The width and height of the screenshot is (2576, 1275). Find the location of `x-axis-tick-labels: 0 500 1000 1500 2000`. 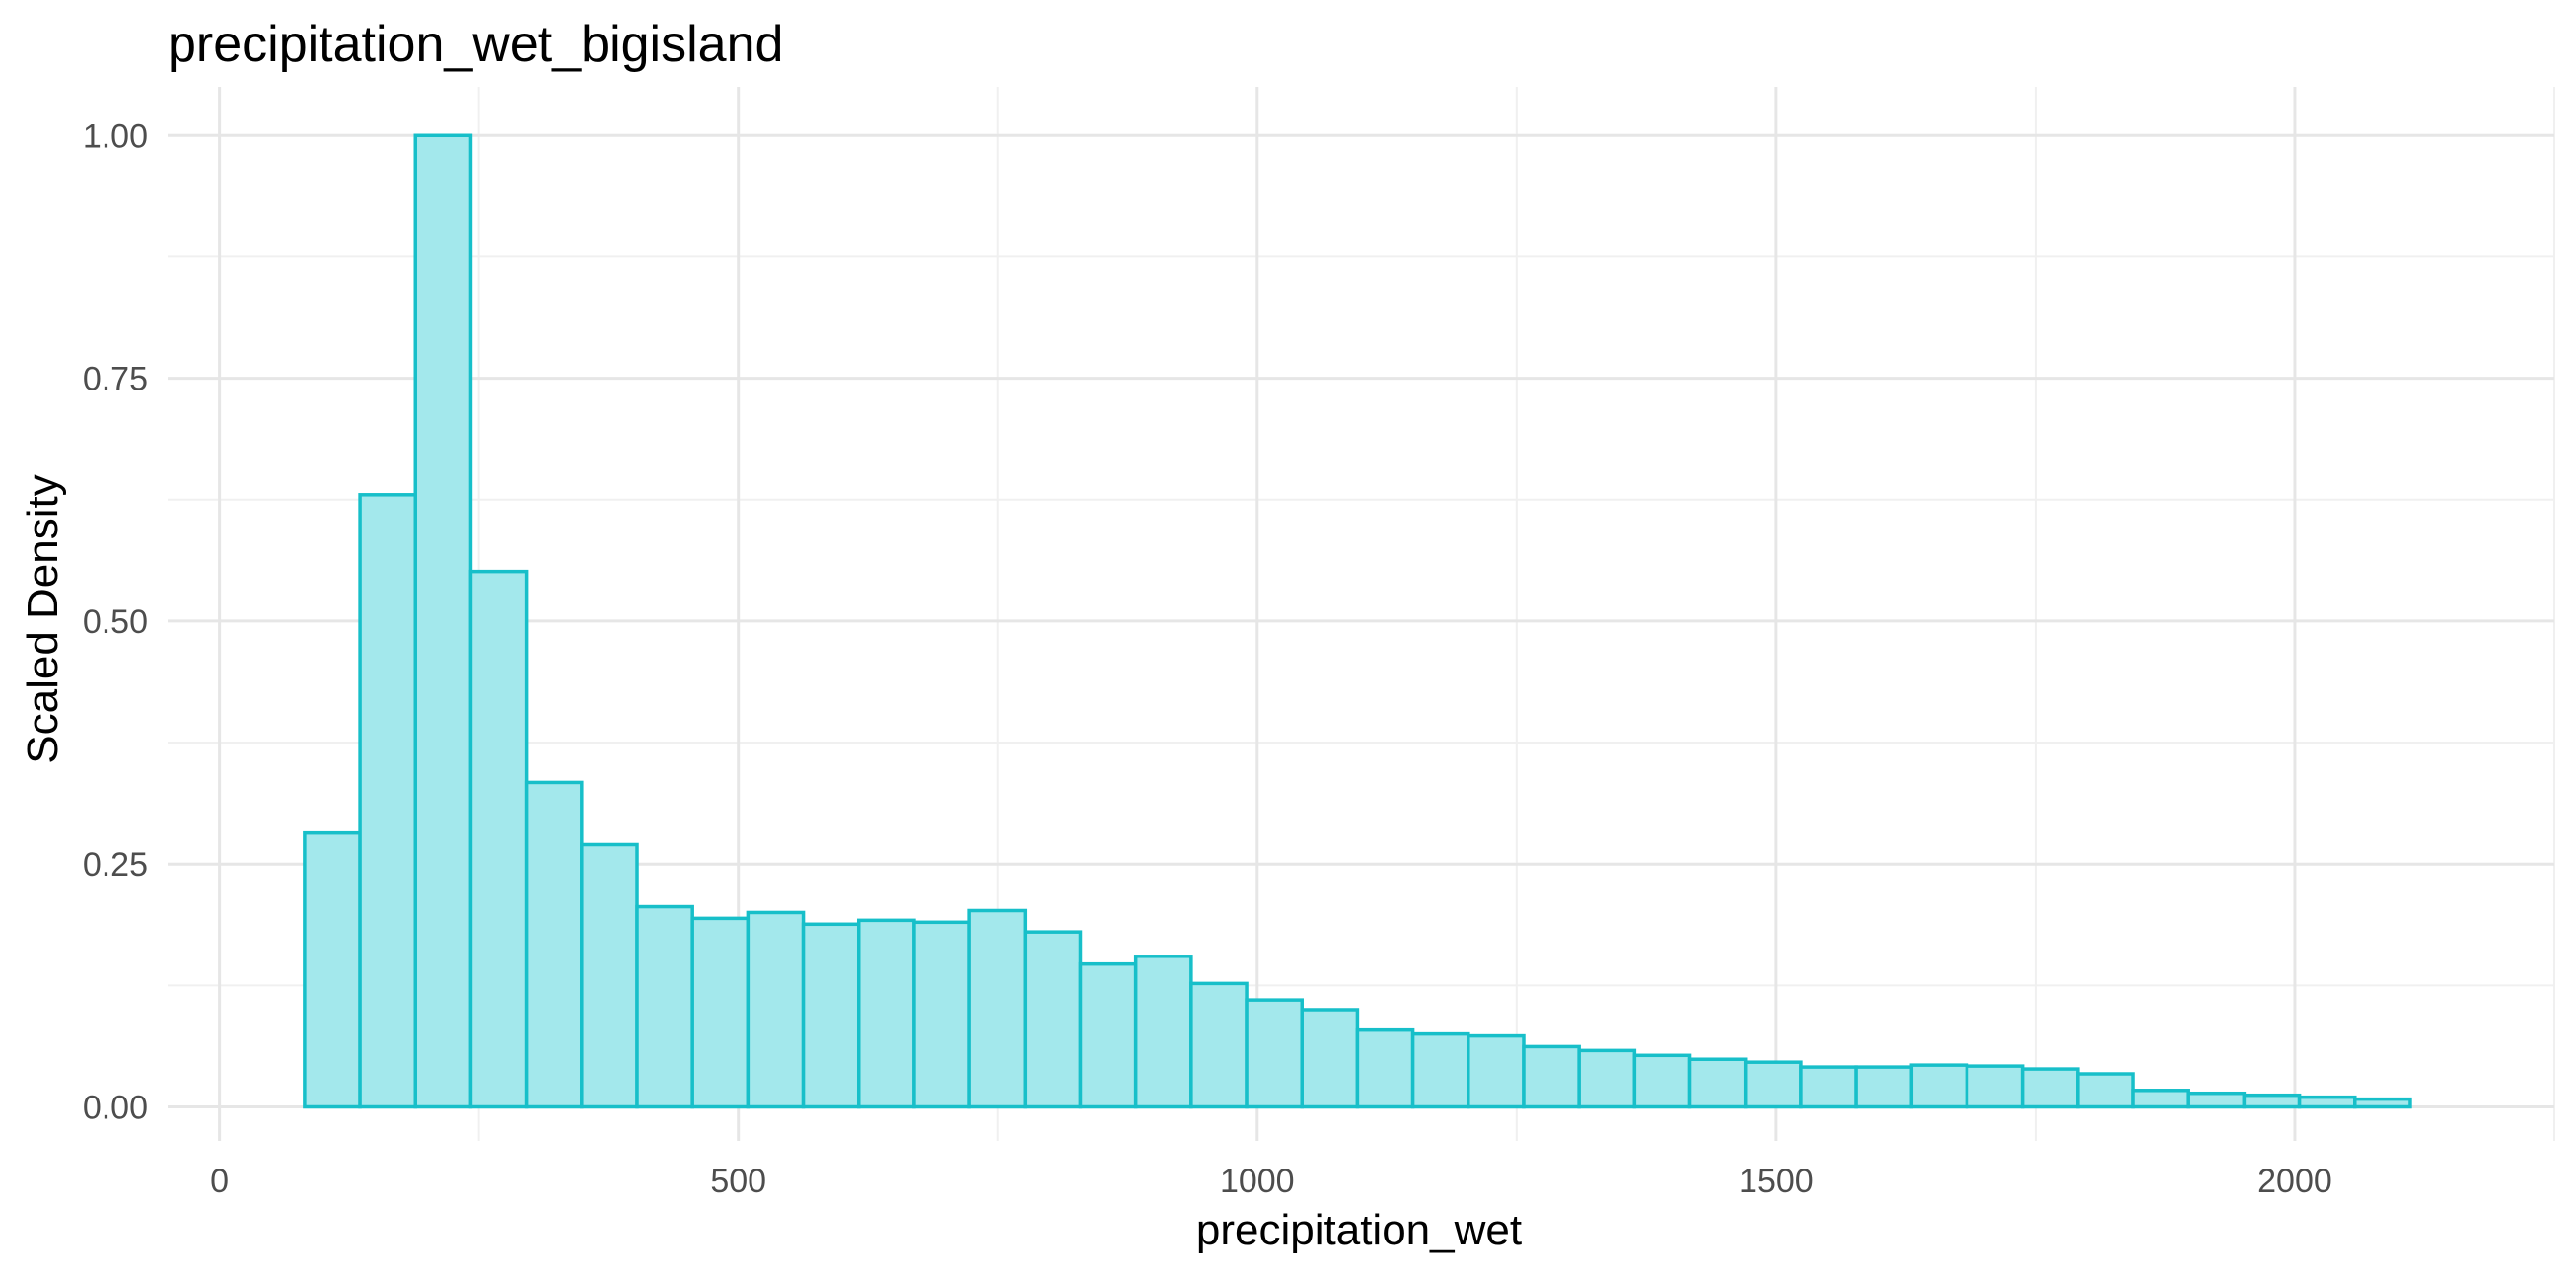

x-axis-tick-labels: 0 500 1000 1500 2000 is located at coordinates (1271, 1181).